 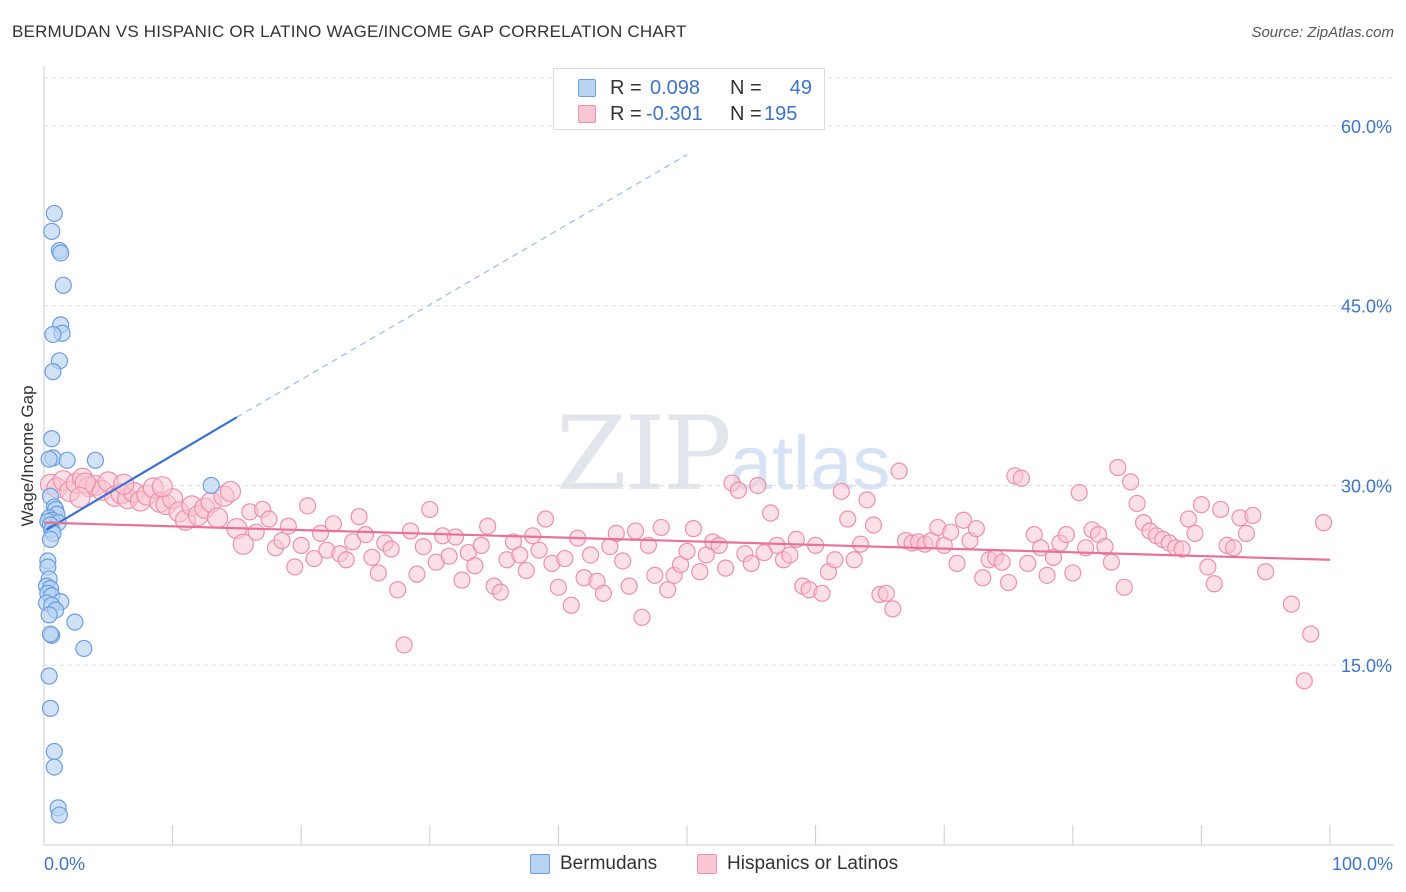 What do you see at coordinates (587, 88) in the screenshot?
I see `bermudans-swatch` at bounding box center [587, 88].